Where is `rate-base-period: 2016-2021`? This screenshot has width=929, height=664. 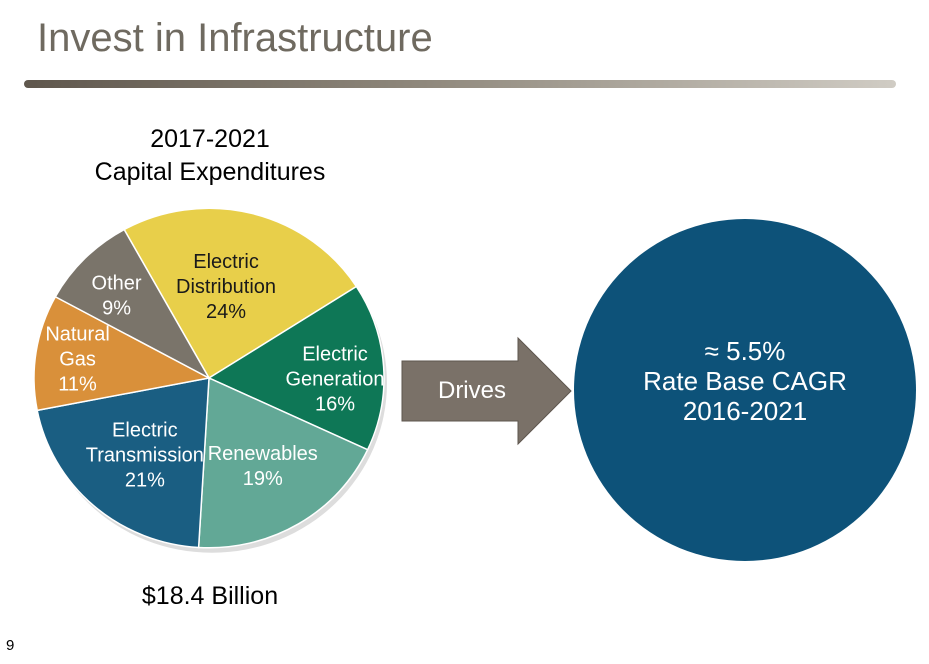
rate-base-period: 2016-2021 is located at coordinates (745, 411).